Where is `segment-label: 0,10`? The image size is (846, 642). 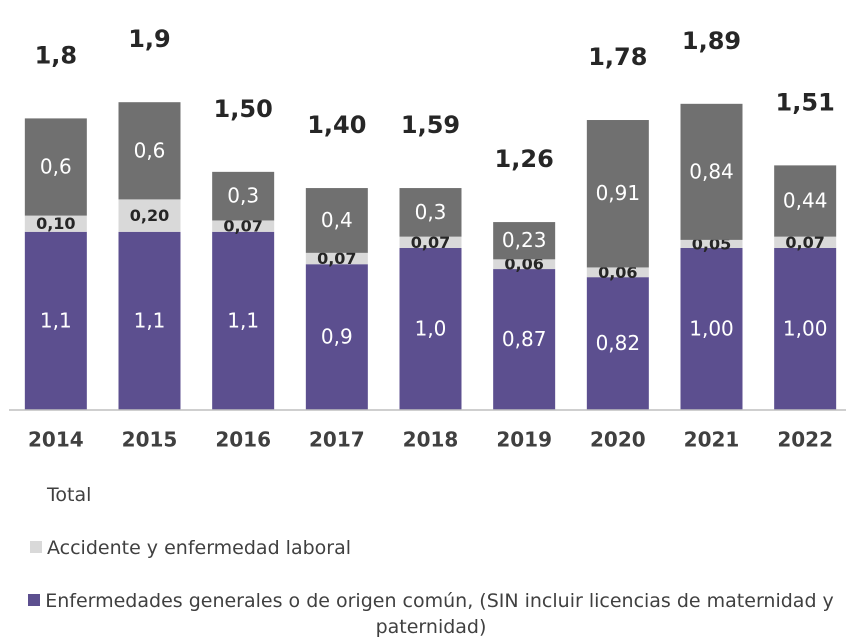
segment-label: 0,10 is located at coordinates (55, 223).